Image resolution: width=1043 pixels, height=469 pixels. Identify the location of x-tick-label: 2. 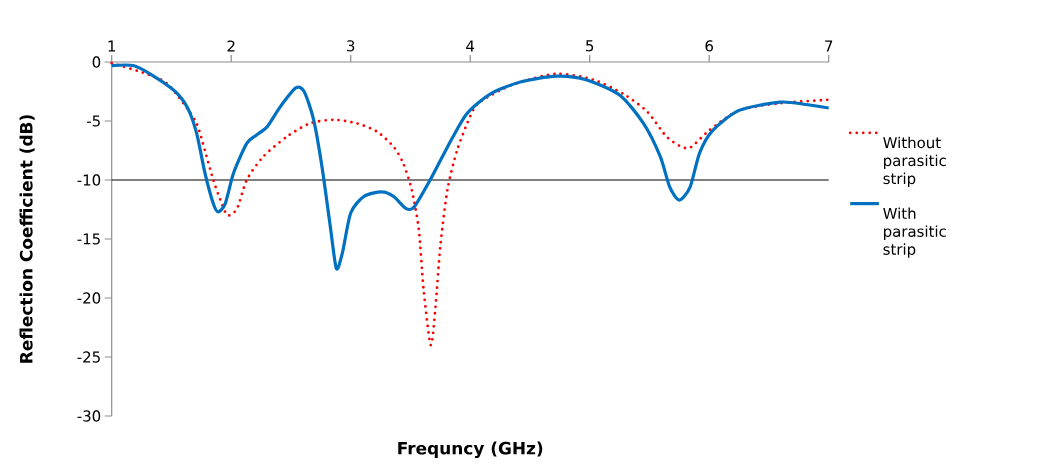
(231, 46).